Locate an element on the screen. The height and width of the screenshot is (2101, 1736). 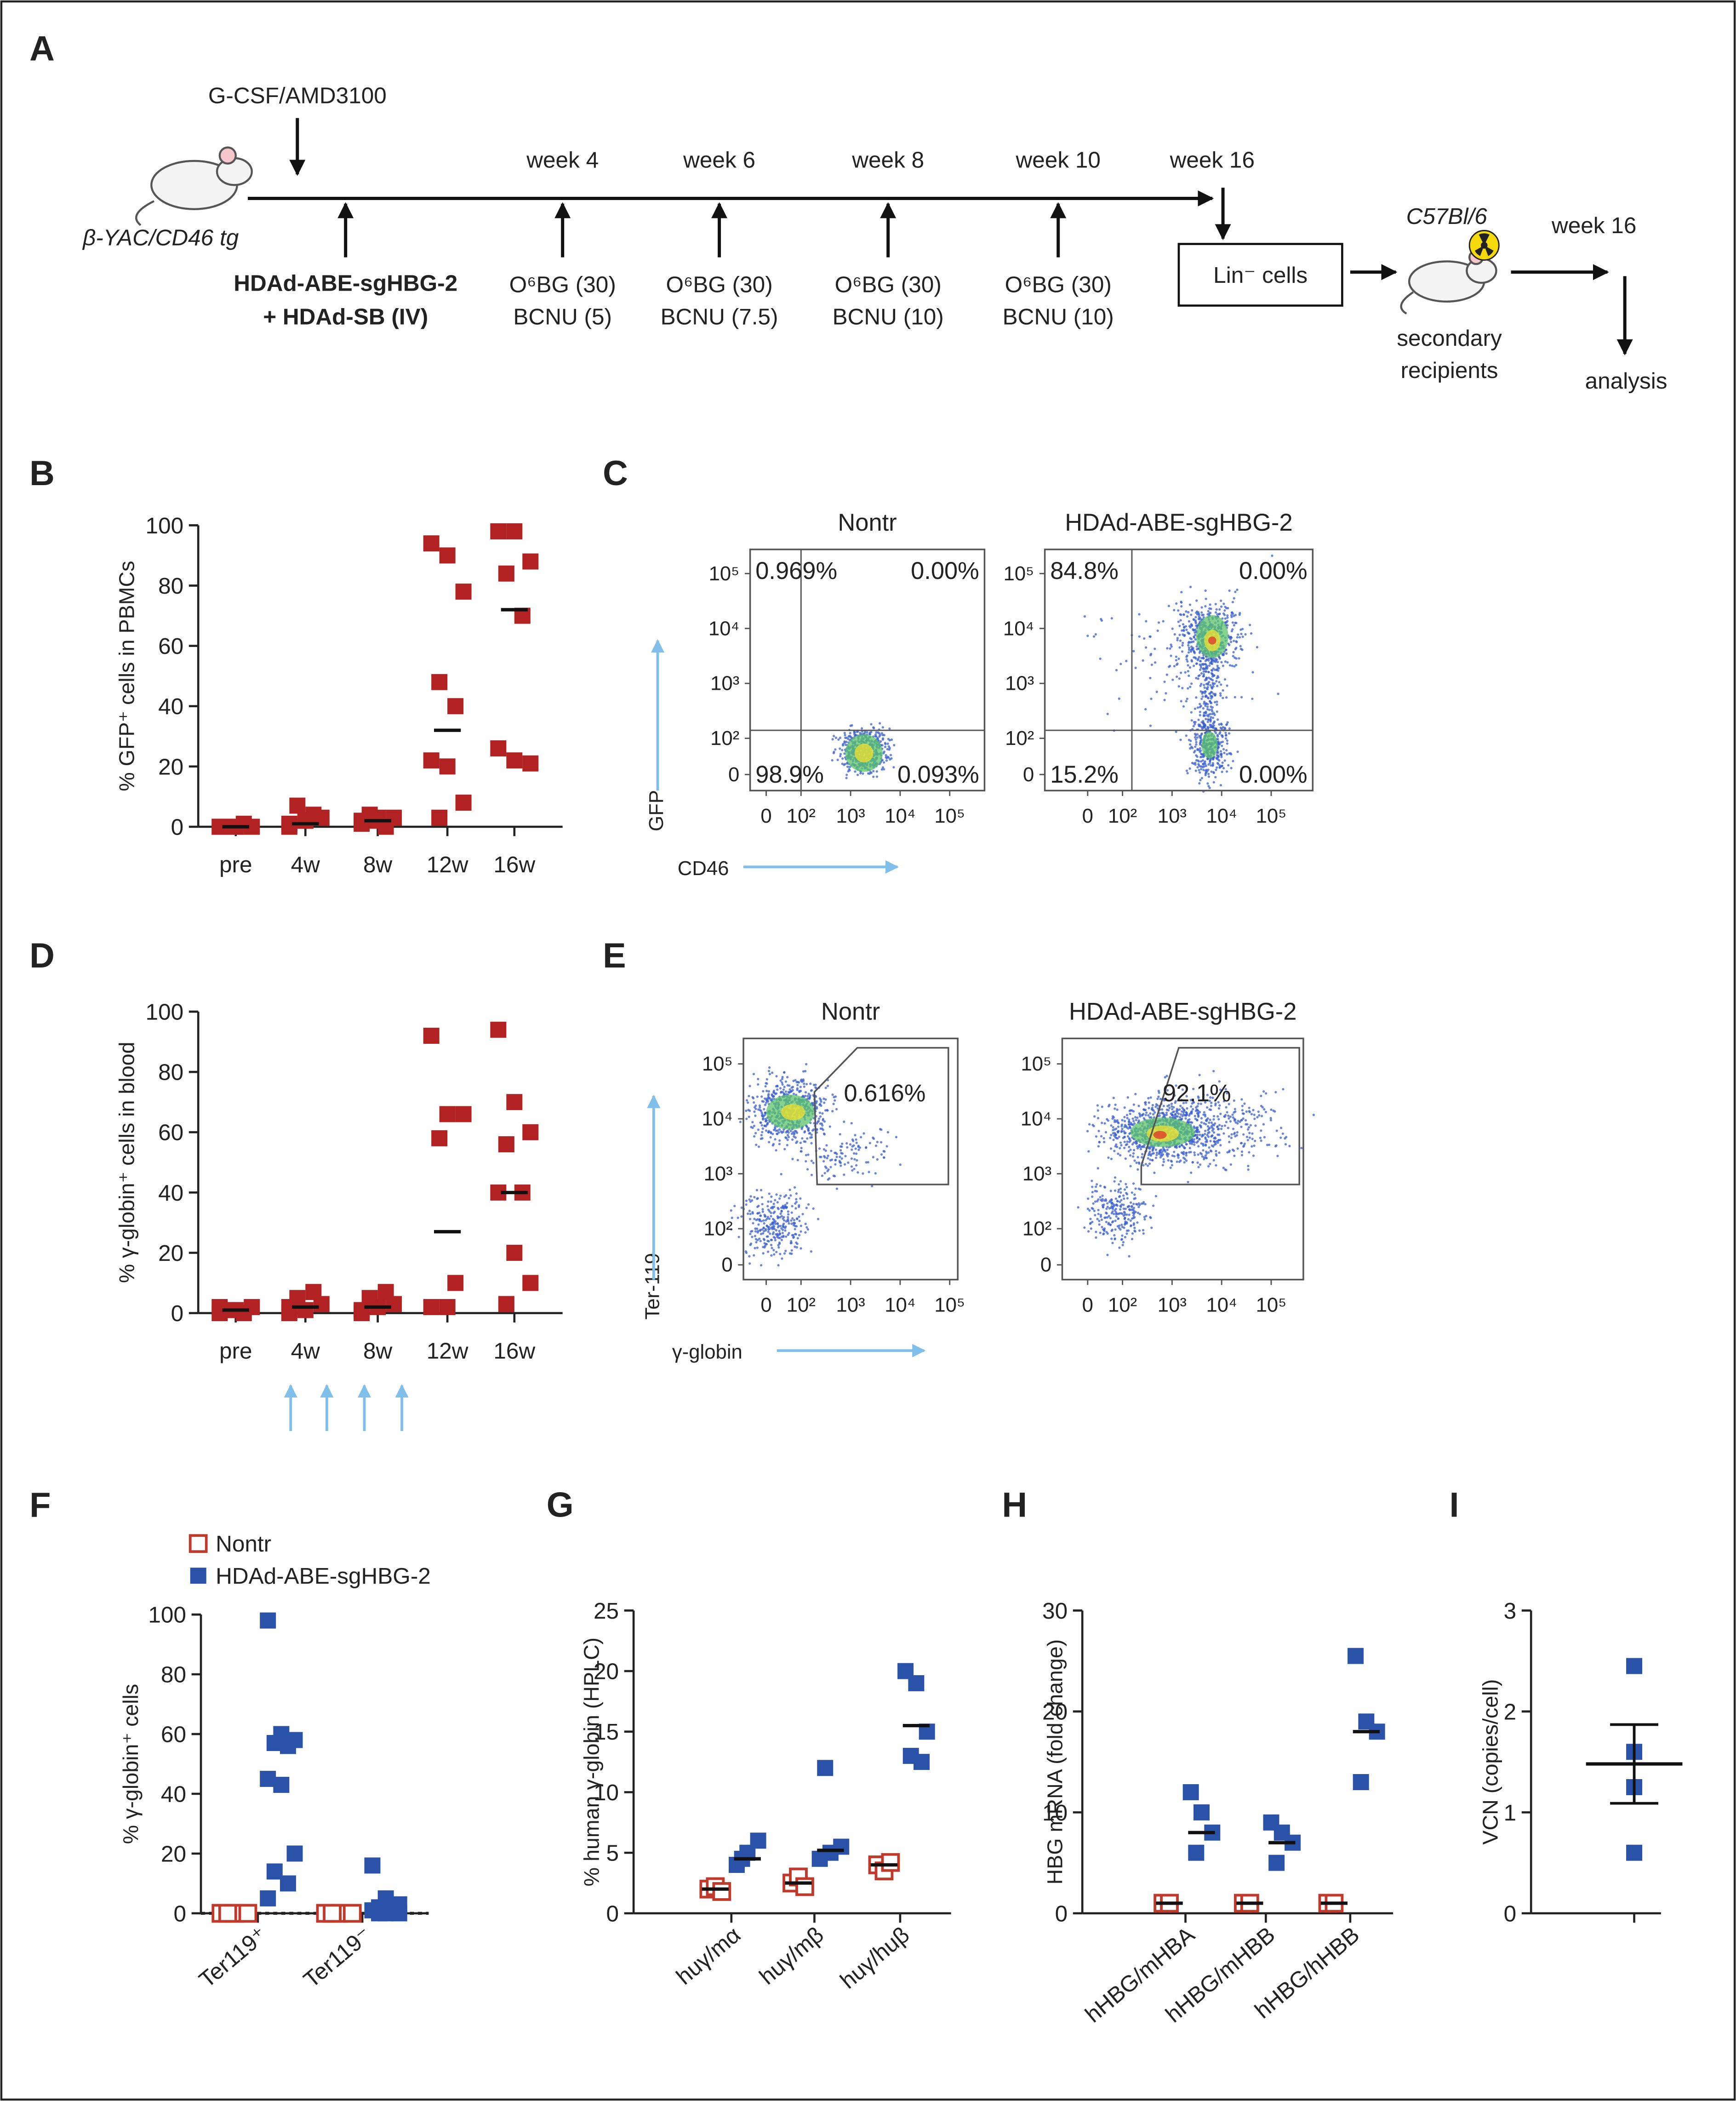
plot-title: Nontr is located at coordinates (867, 523).